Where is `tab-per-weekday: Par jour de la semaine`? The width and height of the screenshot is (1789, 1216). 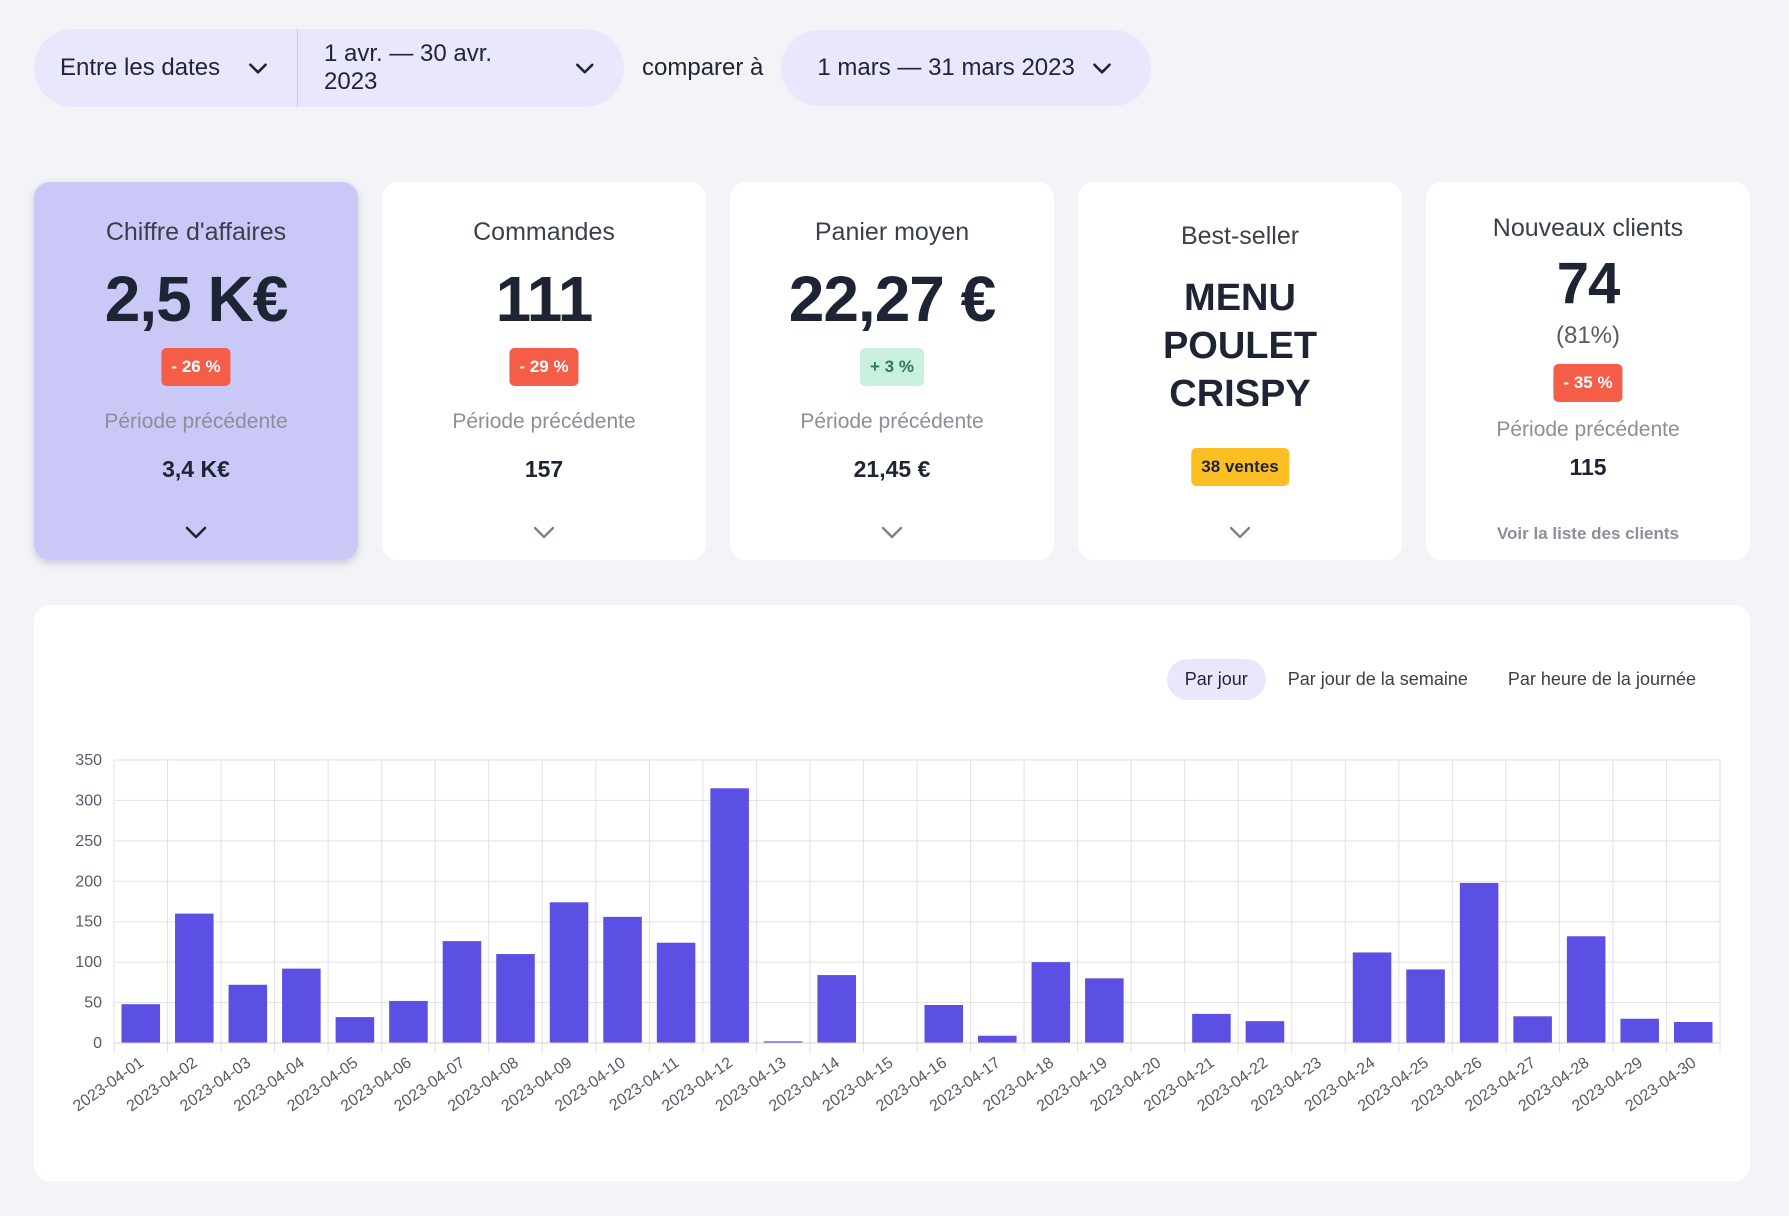
tab-per-weekday: Par jour de la semaine is located at coordinates (1377, 679).